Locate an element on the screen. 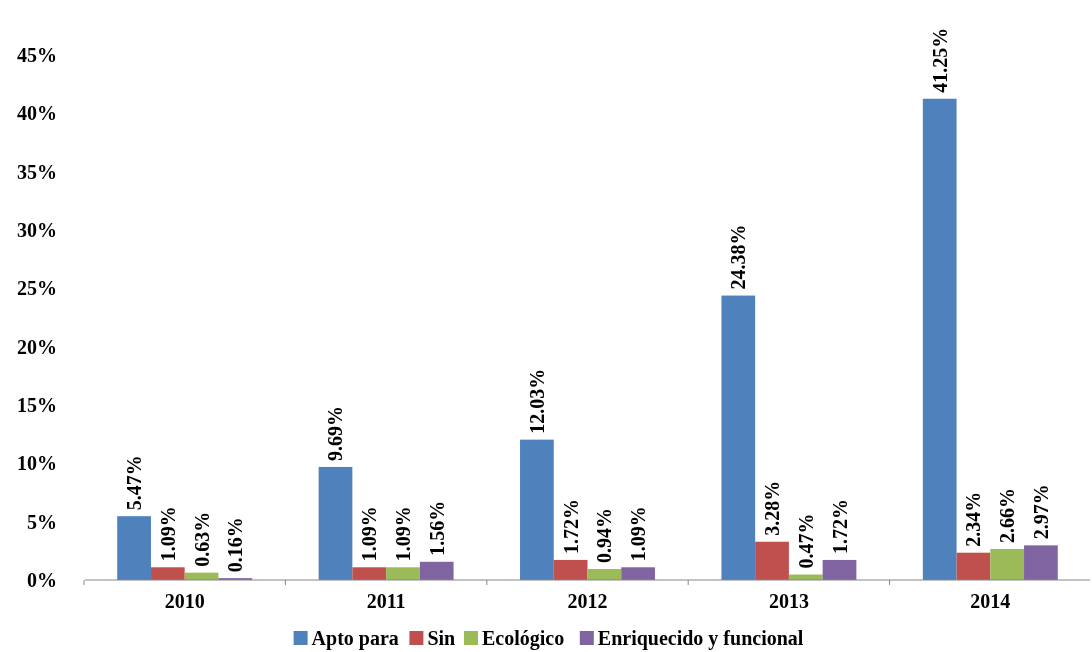 The height and width of the screenshot is (652, 1092). y-tick-label: 20% is located at coordinates (37, 346).